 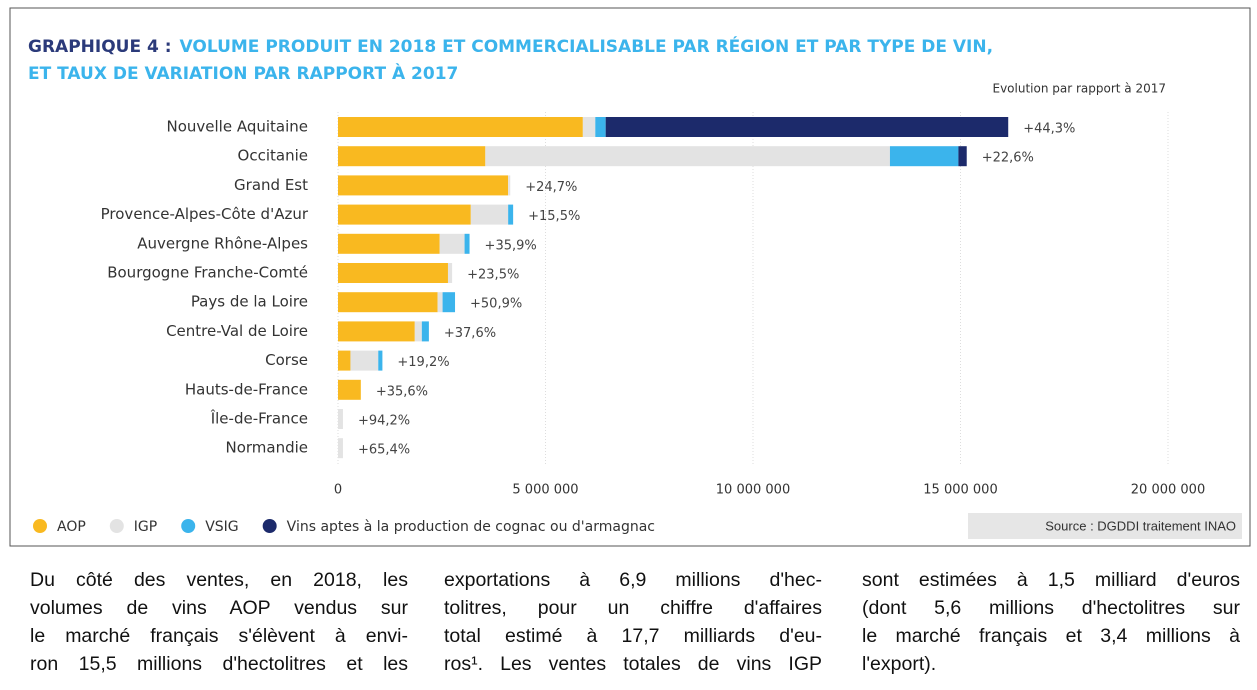 I want to click on growth-label: +37,6%, so click(x=470, y=333).